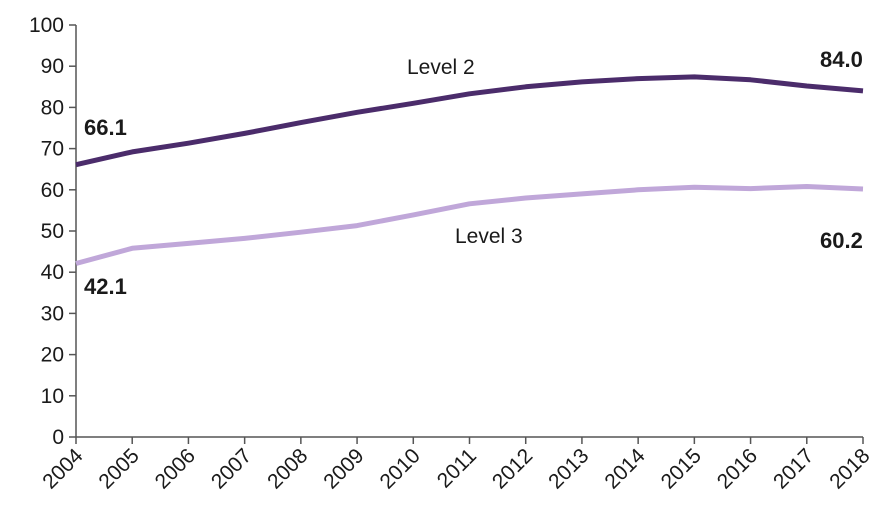 Image resolution: width=874 pixels, height=510 pixels. I want to click on x-tick-label: 2005, so click(118, 468).